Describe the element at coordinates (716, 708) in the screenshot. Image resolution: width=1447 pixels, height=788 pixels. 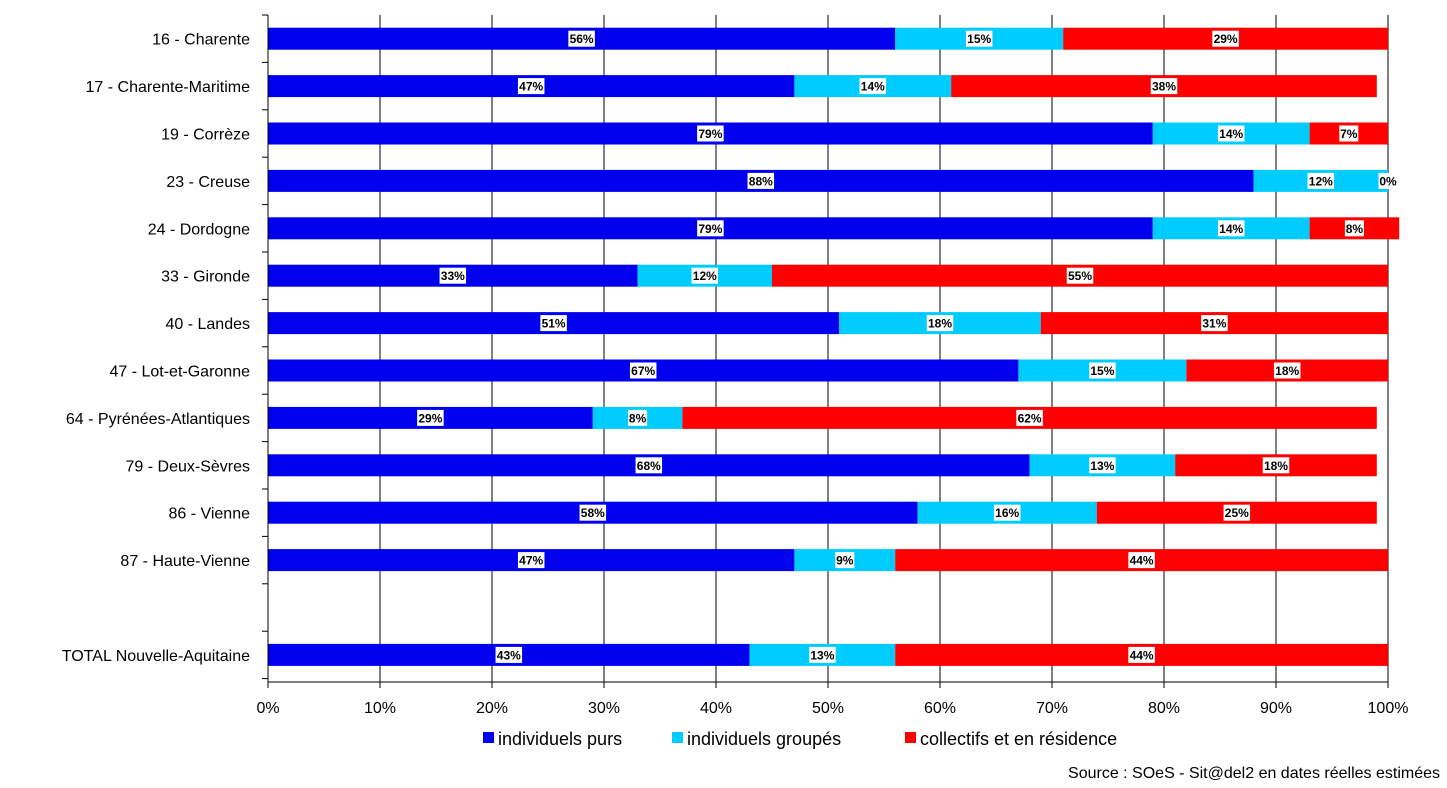
I see `x-tick-label: 40%` at that location.